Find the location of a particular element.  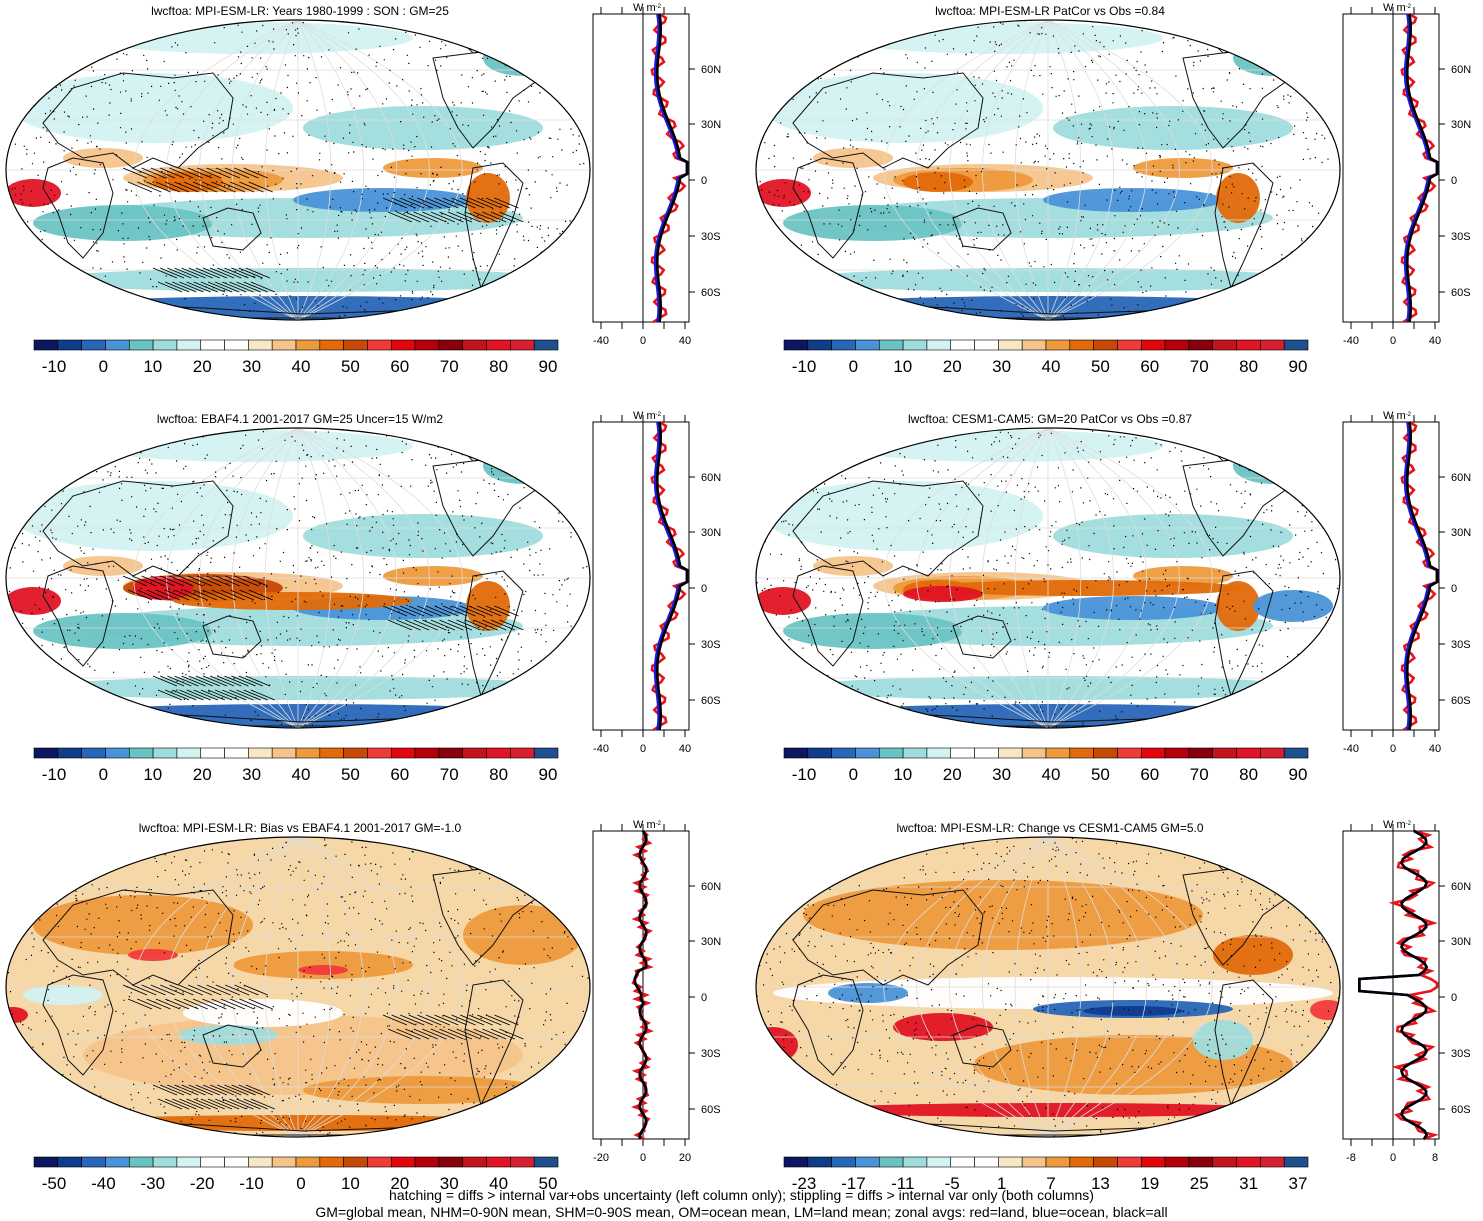

colorbar-label: 60 is located at coordinates (1149, 366).